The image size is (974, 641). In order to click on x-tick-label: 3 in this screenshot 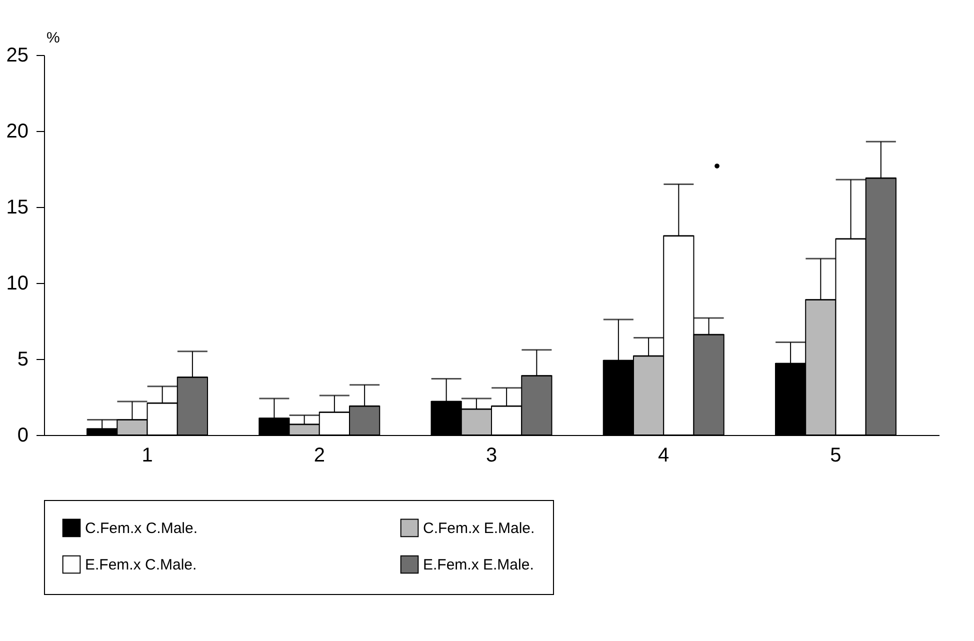, I will do `click(492, 455)`.